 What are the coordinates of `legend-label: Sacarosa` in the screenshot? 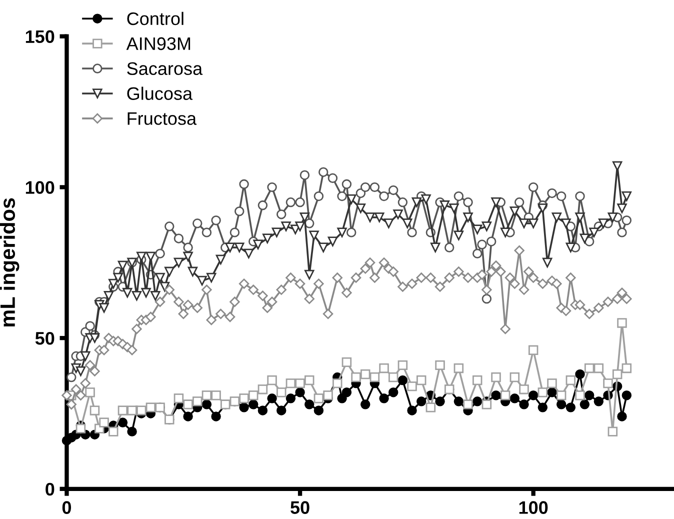 It's located at (165, 69).